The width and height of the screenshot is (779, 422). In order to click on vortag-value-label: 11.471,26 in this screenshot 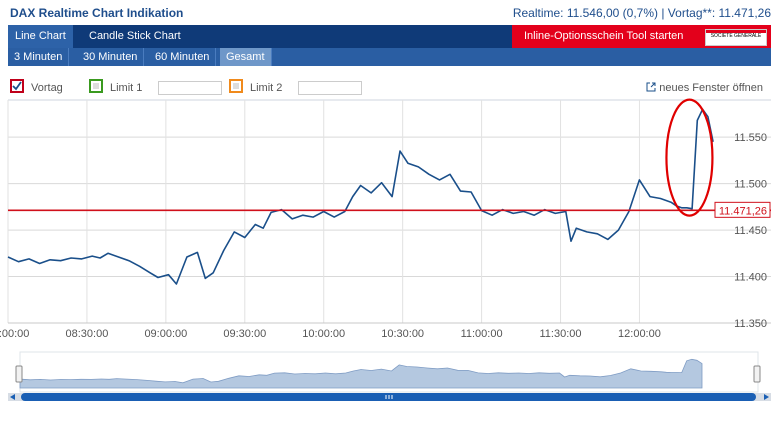, I will do `click(743, 211)`.